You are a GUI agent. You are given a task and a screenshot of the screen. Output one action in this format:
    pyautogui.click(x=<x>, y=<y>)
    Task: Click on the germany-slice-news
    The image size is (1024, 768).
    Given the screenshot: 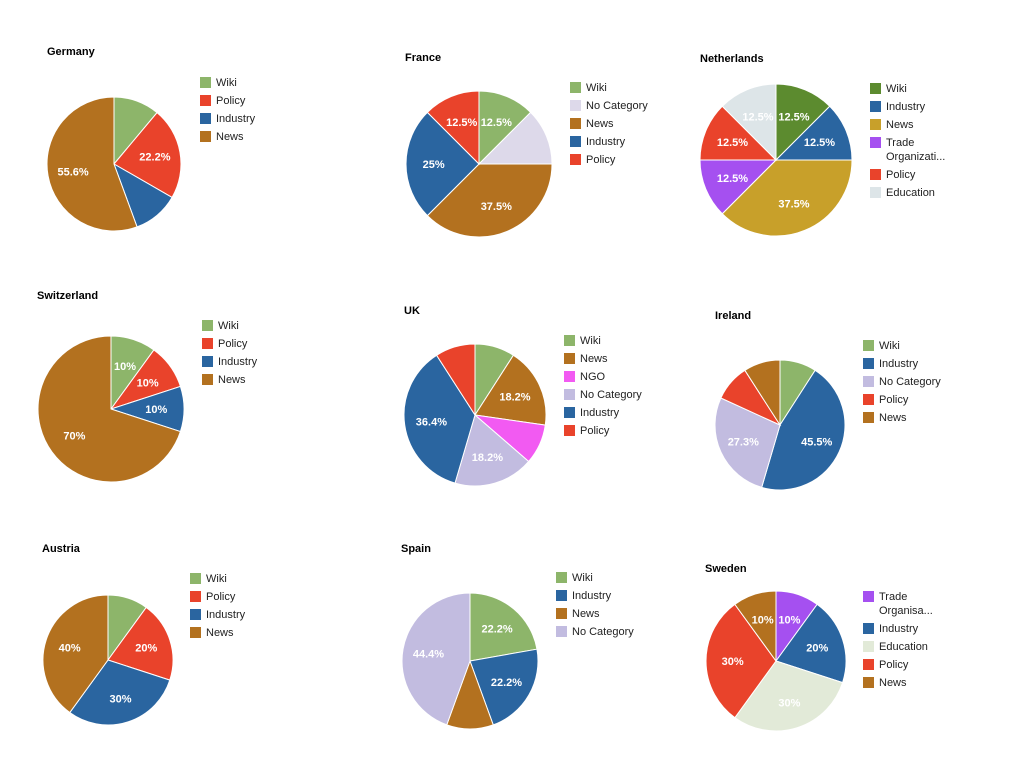 What is the action you would take?
    pyautogui.click(x=92, y=164)
    